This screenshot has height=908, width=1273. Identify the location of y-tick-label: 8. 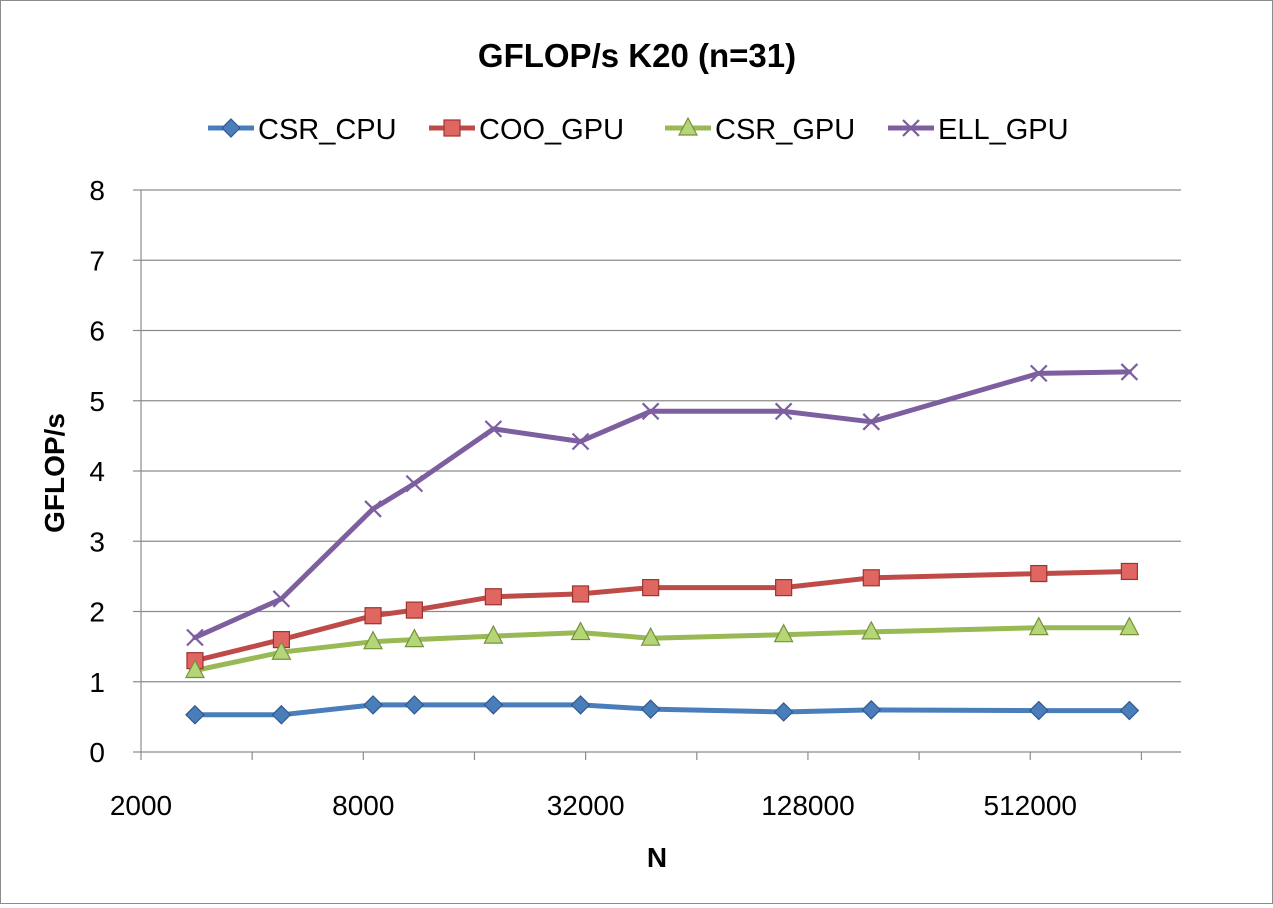
(97, 190).